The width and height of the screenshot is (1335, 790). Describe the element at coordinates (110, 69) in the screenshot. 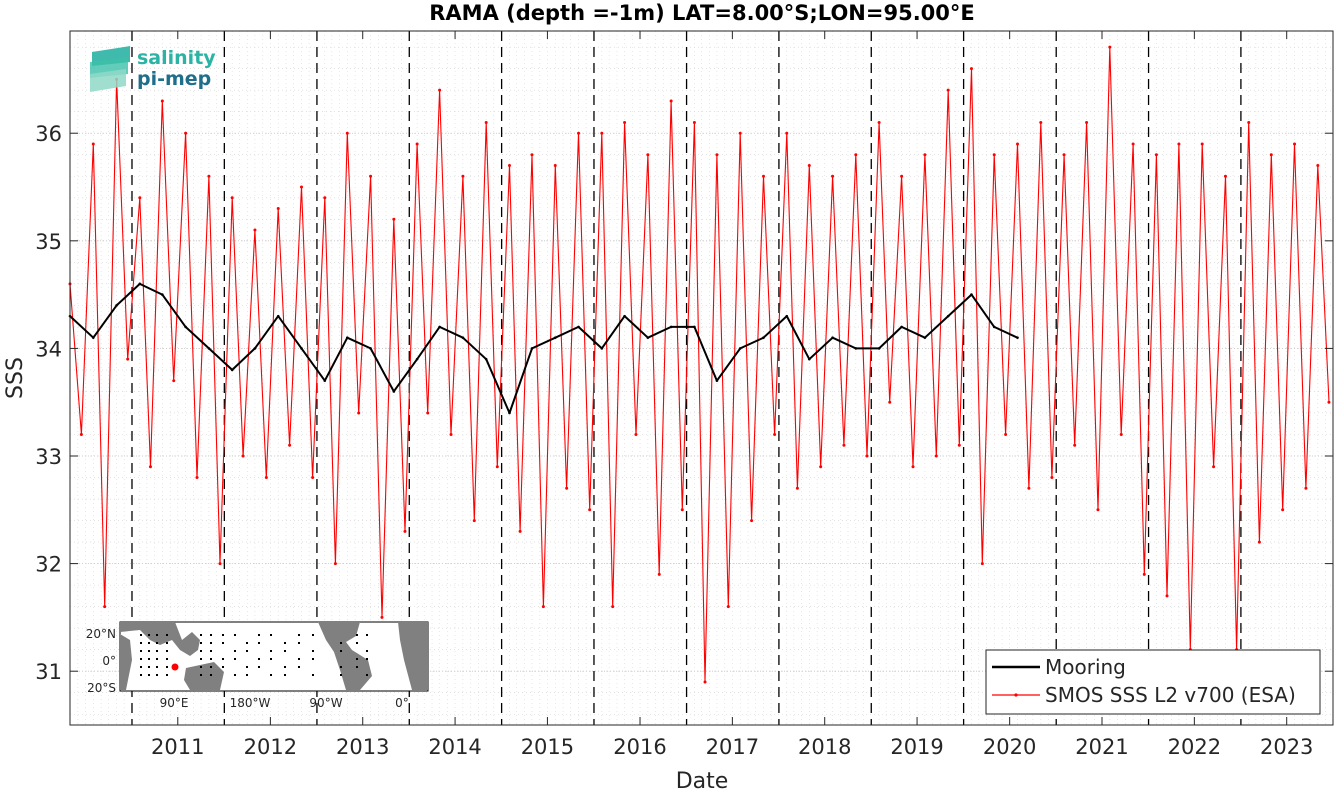

I see `wave-logo-icon` at that location.